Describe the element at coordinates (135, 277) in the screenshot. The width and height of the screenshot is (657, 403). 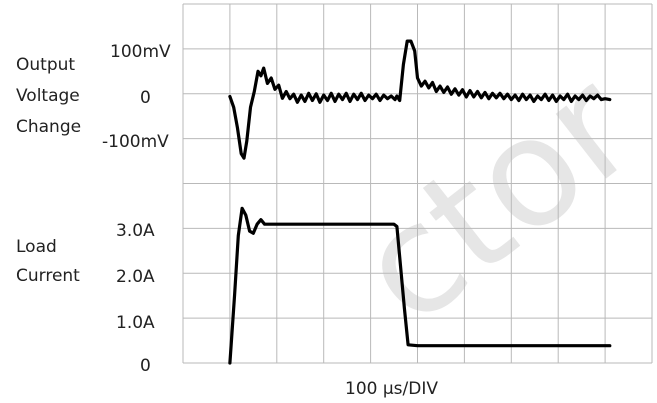
I see `current-tick-2a: 2.0A` at that location.